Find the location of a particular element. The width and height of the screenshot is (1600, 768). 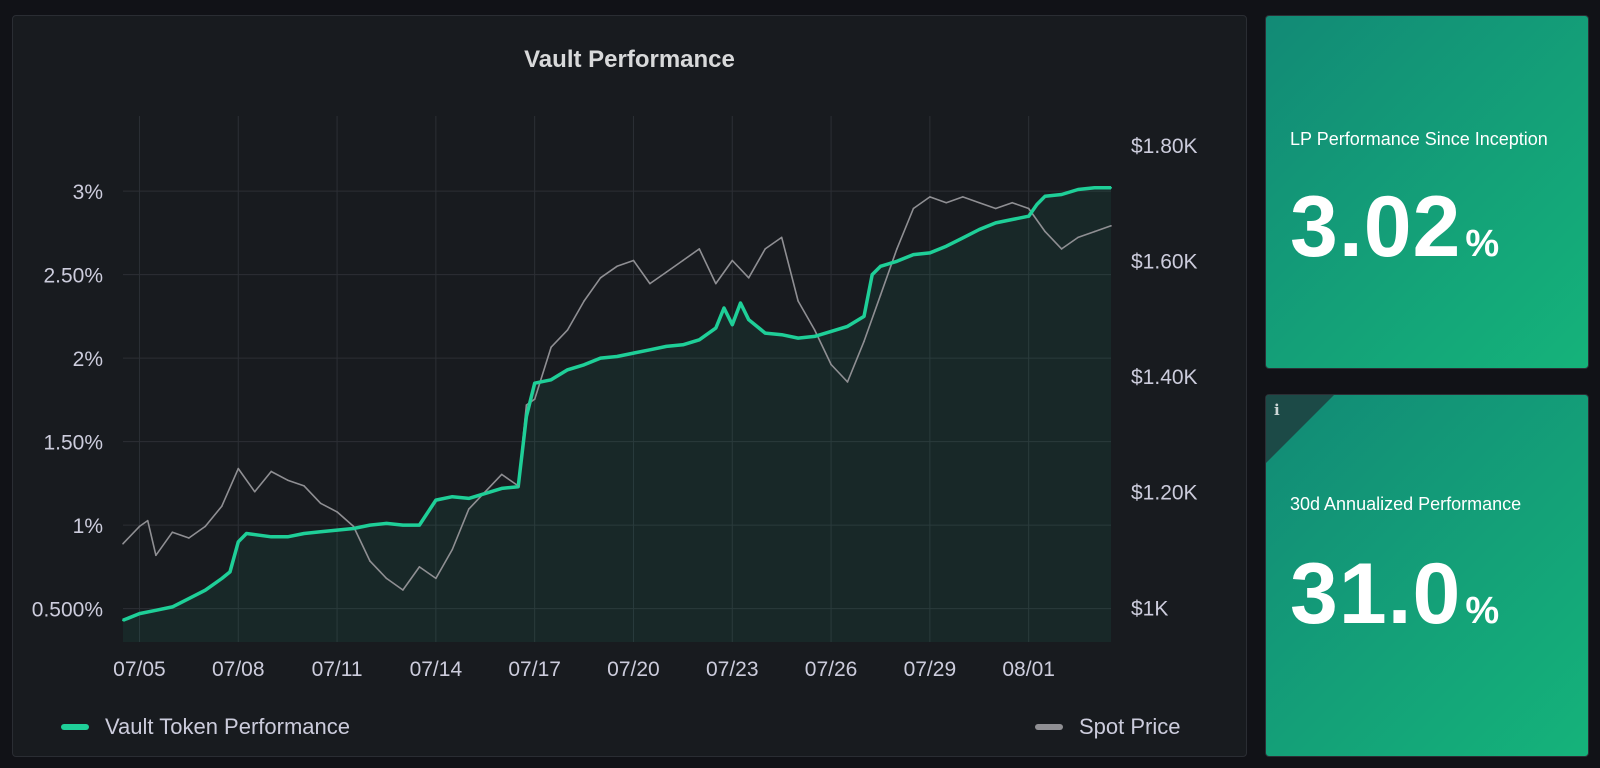

stat-number: 31.0 is located at coordinates (1376, 594).